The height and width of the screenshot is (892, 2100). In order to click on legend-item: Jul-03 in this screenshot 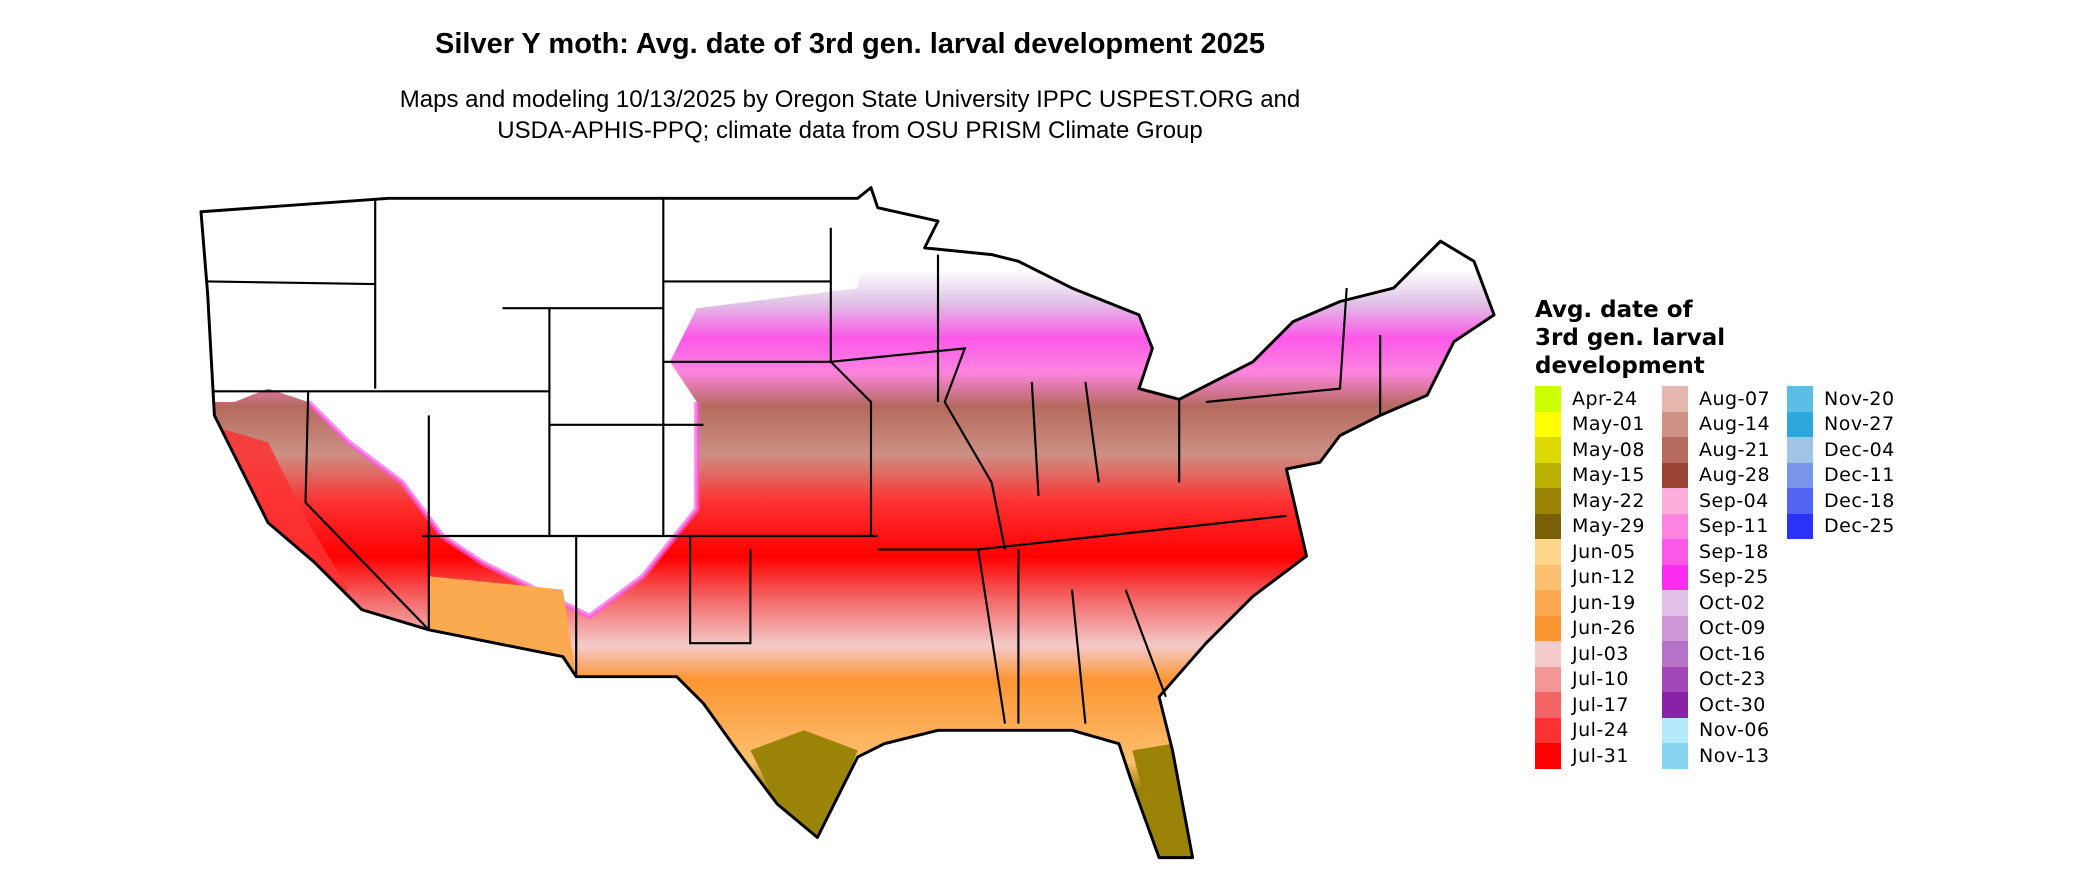, I will do `click(1582, 654)`.